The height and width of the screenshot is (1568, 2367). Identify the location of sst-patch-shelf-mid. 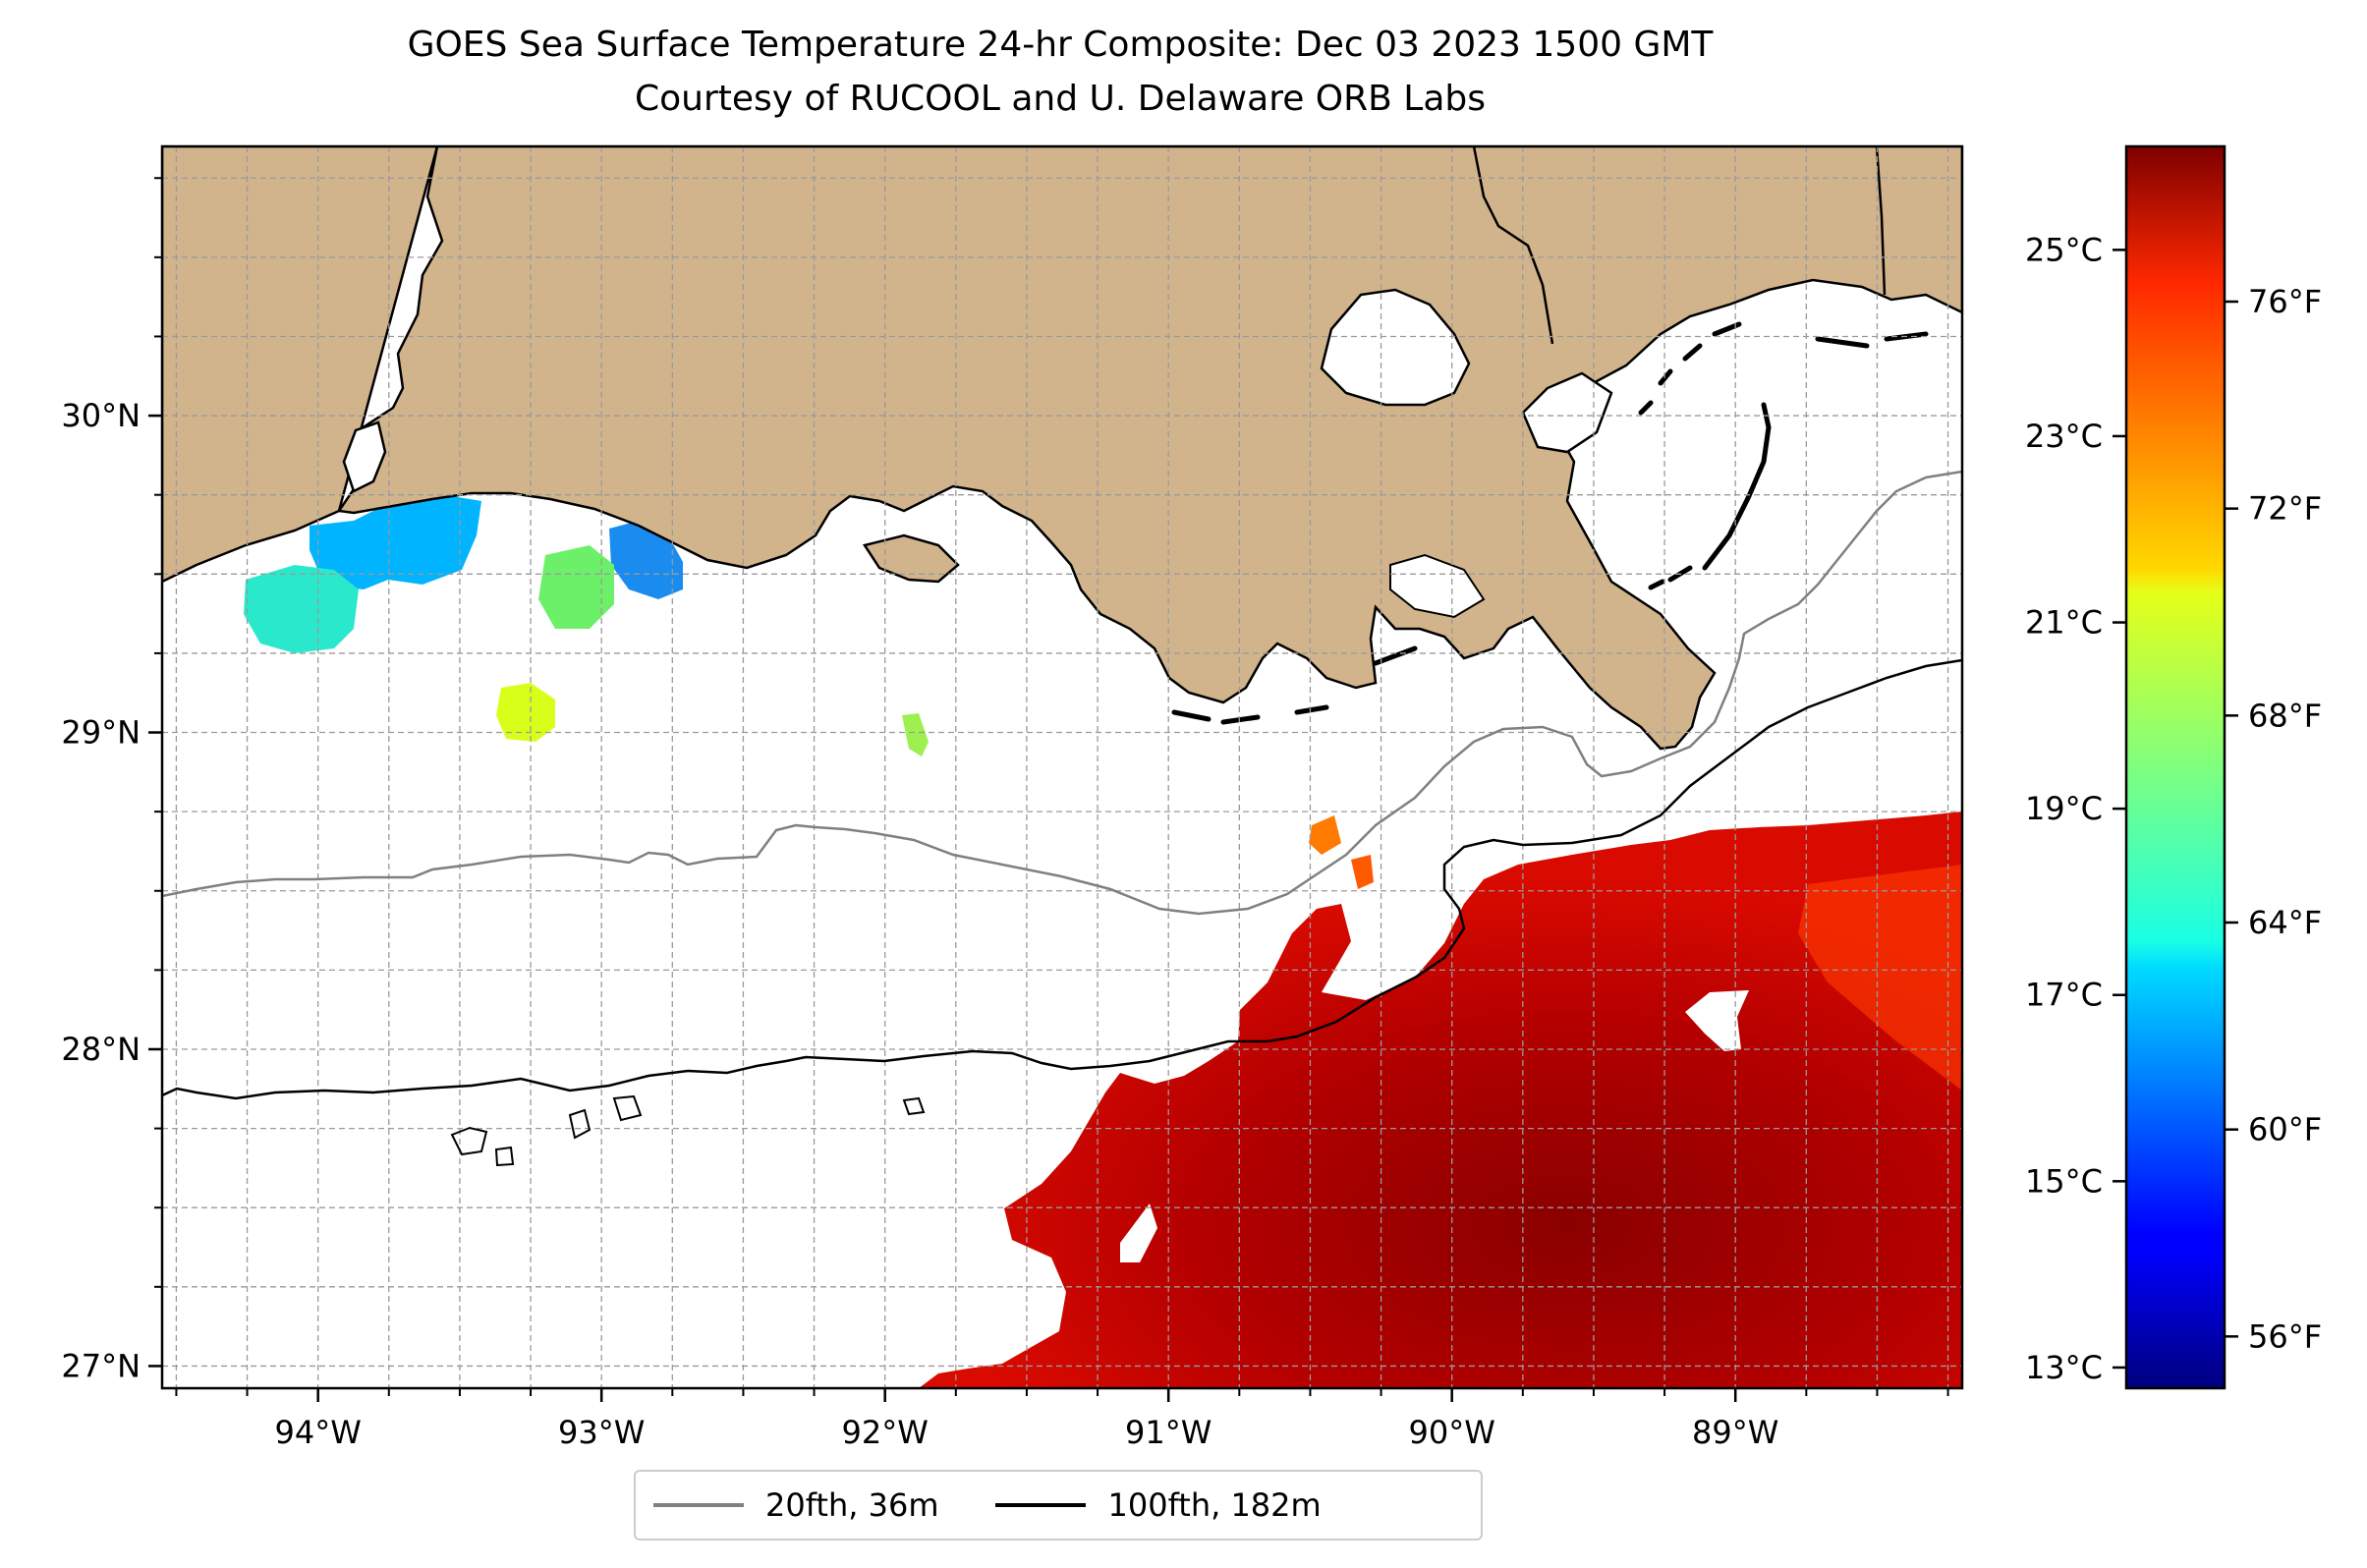
(576, 587).